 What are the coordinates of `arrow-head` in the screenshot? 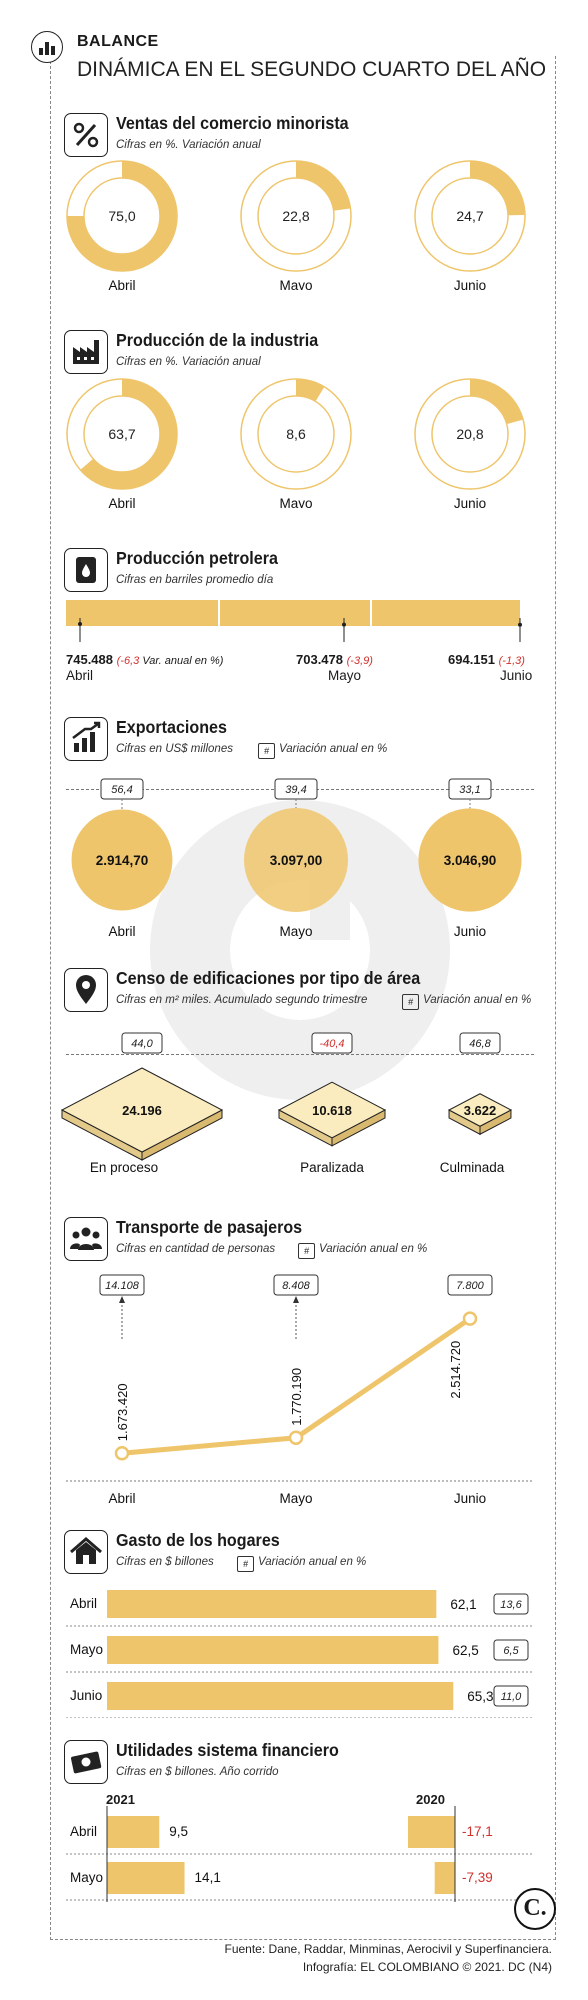 It's located at (122, 1299).